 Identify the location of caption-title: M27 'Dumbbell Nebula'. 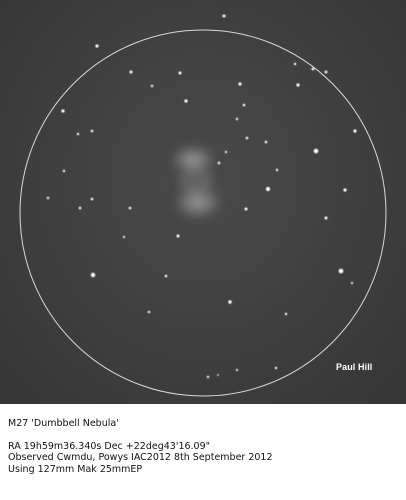
(63, 423).